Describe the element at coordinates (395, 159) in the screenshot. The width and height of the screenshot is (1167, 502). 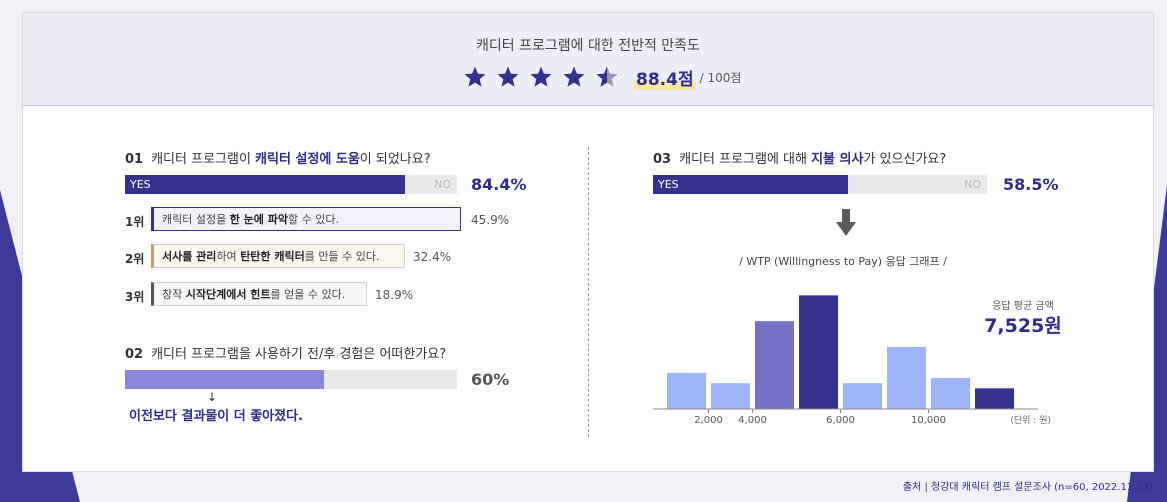
I see `q1-title-post: 이 되었나요?` at that location.